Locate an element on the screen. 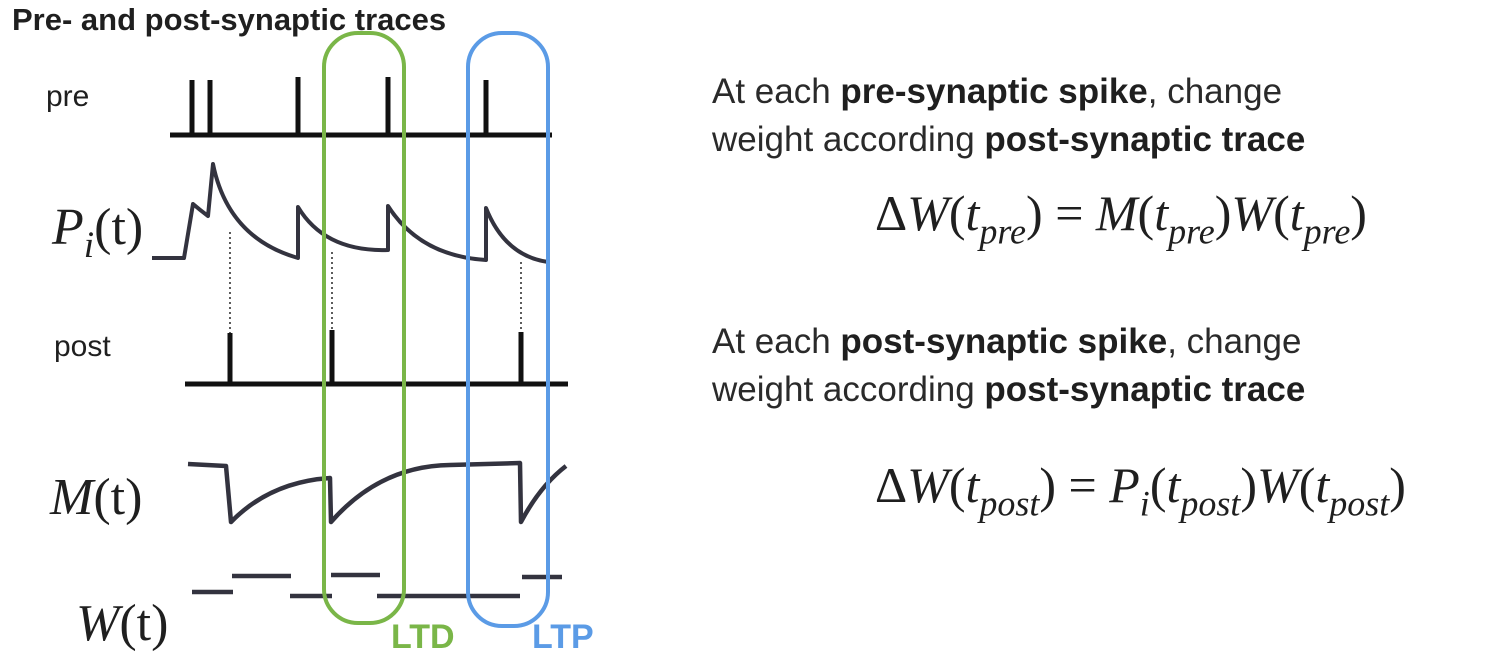 The image size is (1506, 658). post-spike-train is located at coordinates (376, 358).